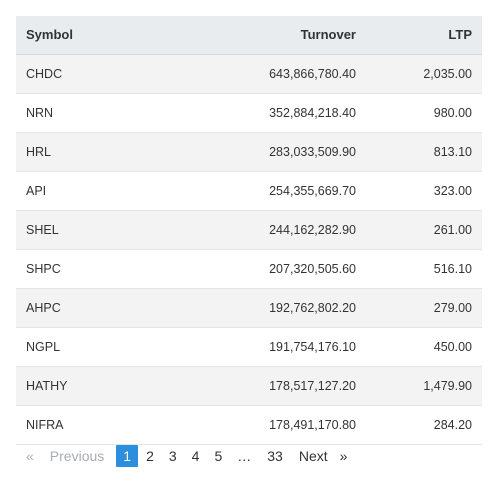 This screenshot has width=493, height=492. Describe the element at coordinates (452, 307) in the screenshot. I see `cell-ltp: 279.00` at that location.